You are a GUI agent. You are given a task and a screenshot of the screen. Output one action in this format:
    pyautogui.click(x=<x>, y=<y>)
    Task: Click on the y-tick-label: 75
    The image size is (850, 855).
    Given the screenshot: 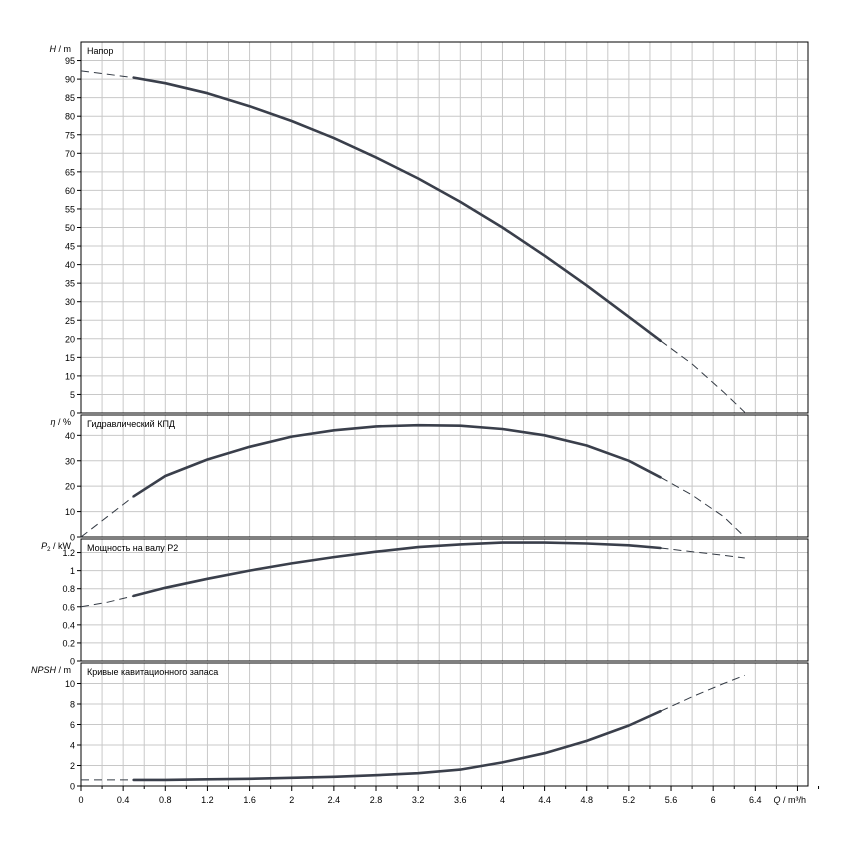 What is the action you would take?
    pyautogui.click(x=70, y=135)
    